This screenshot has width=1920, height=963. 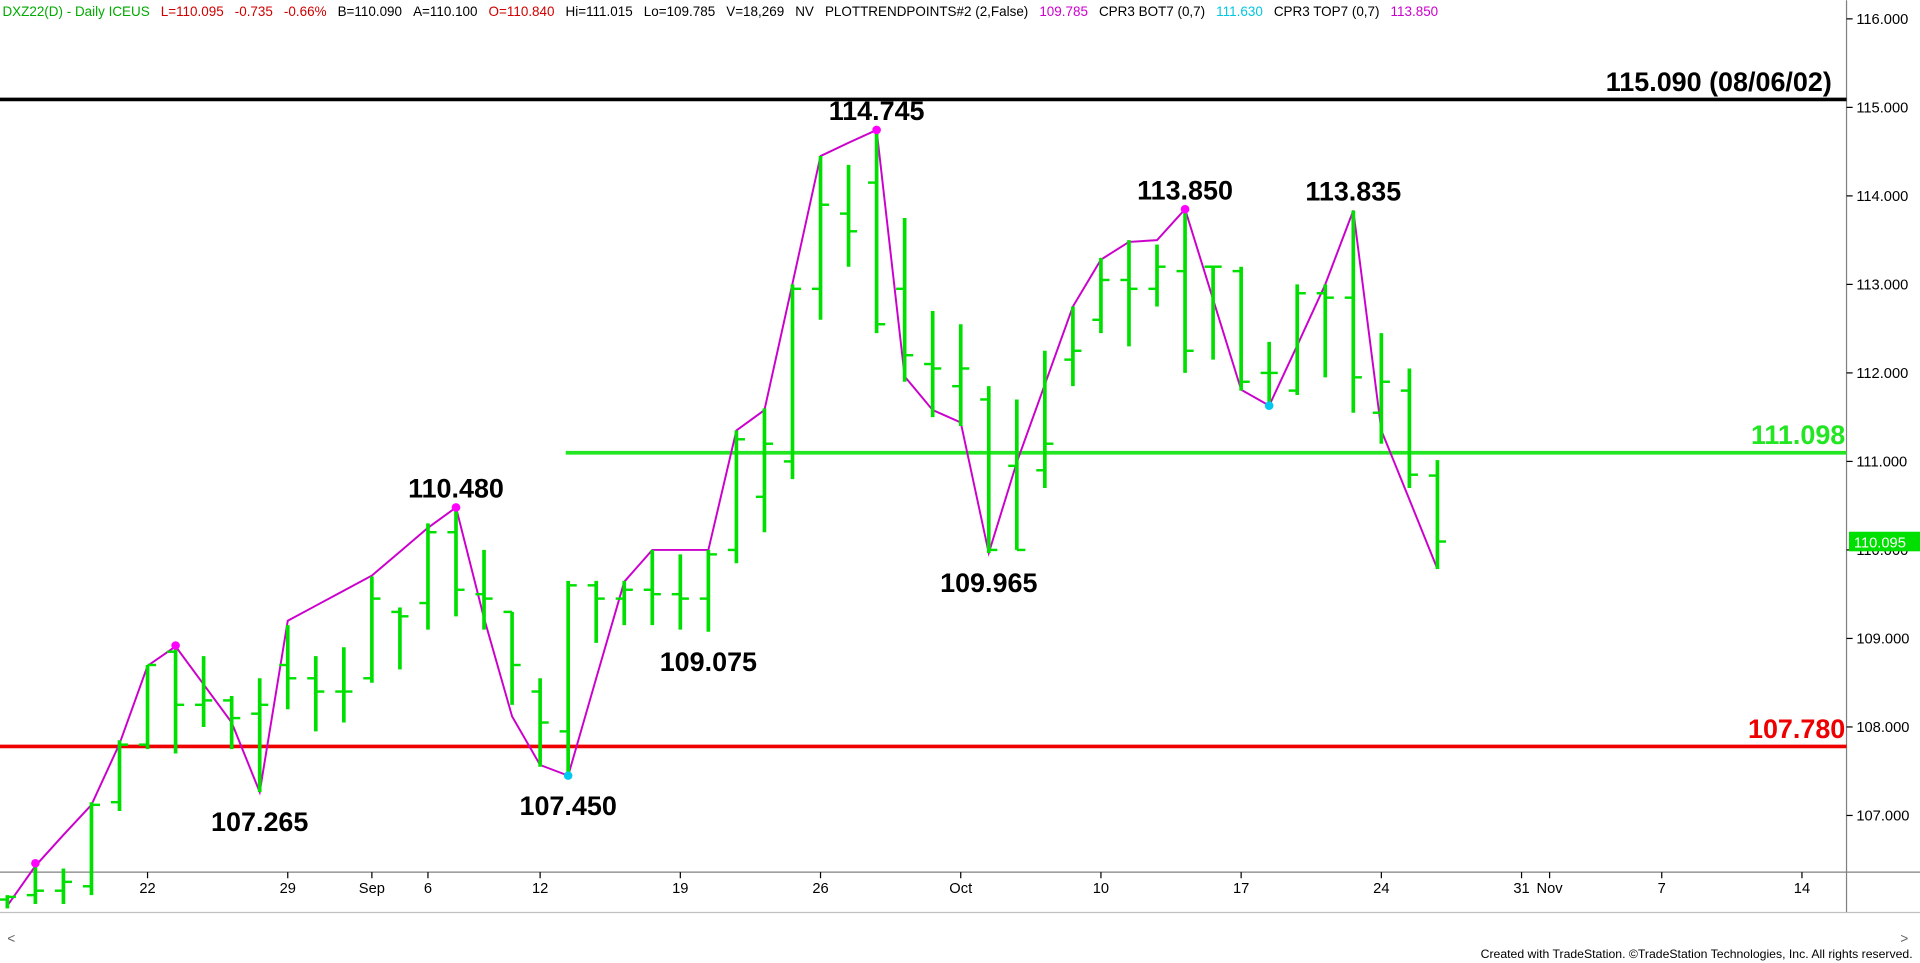 I want to click on x-tick-label: 24, so click(x=1381, y=889).